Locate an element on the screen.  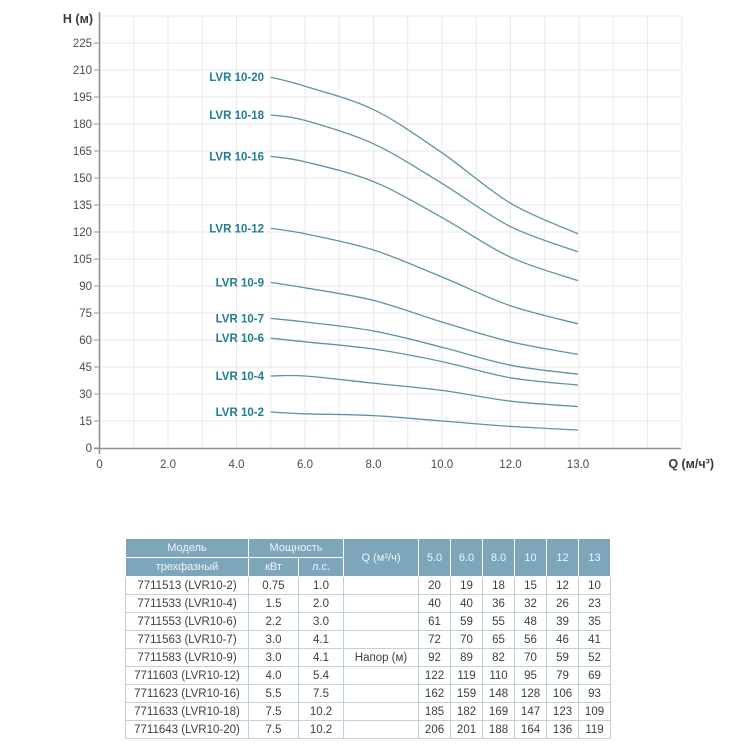
col-header-flow-2: 6.0 is located at coordinates (467, 557).